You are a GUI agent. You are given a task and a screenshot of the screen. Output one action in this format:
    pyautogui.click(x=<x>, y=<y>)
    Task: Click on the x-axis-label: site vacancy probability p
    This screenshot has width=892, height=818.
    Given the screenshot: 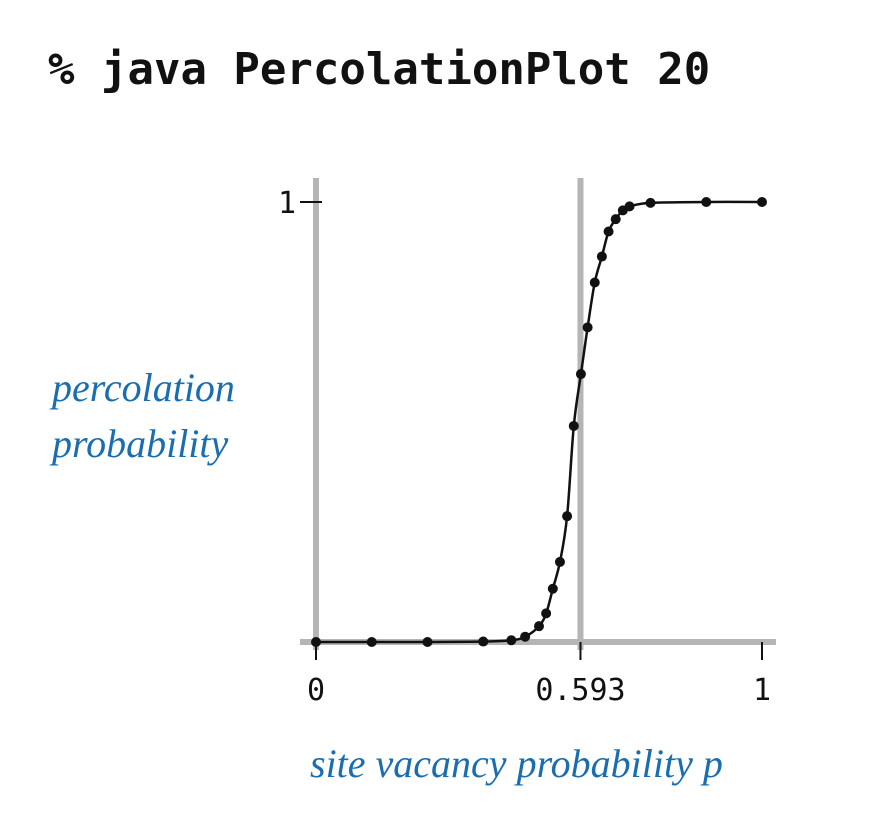 What is the action you would take?
    pyautogui.click(x=516, y=763)
    